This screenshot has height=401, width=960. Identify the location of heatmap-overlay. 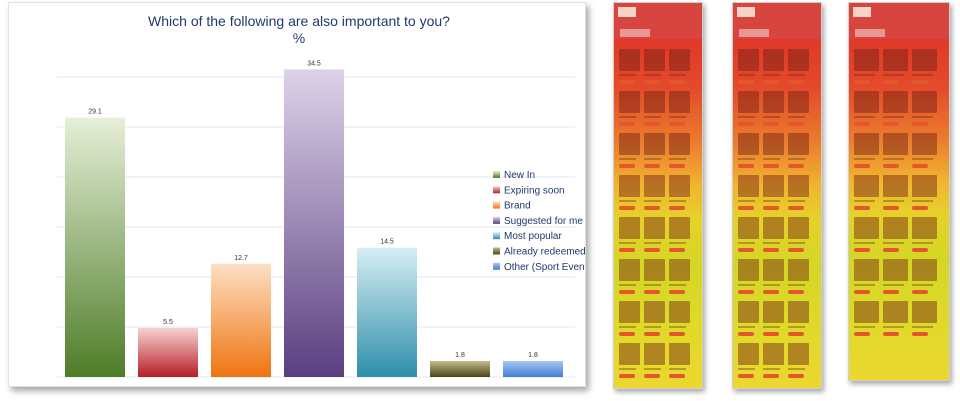
(899, 191).